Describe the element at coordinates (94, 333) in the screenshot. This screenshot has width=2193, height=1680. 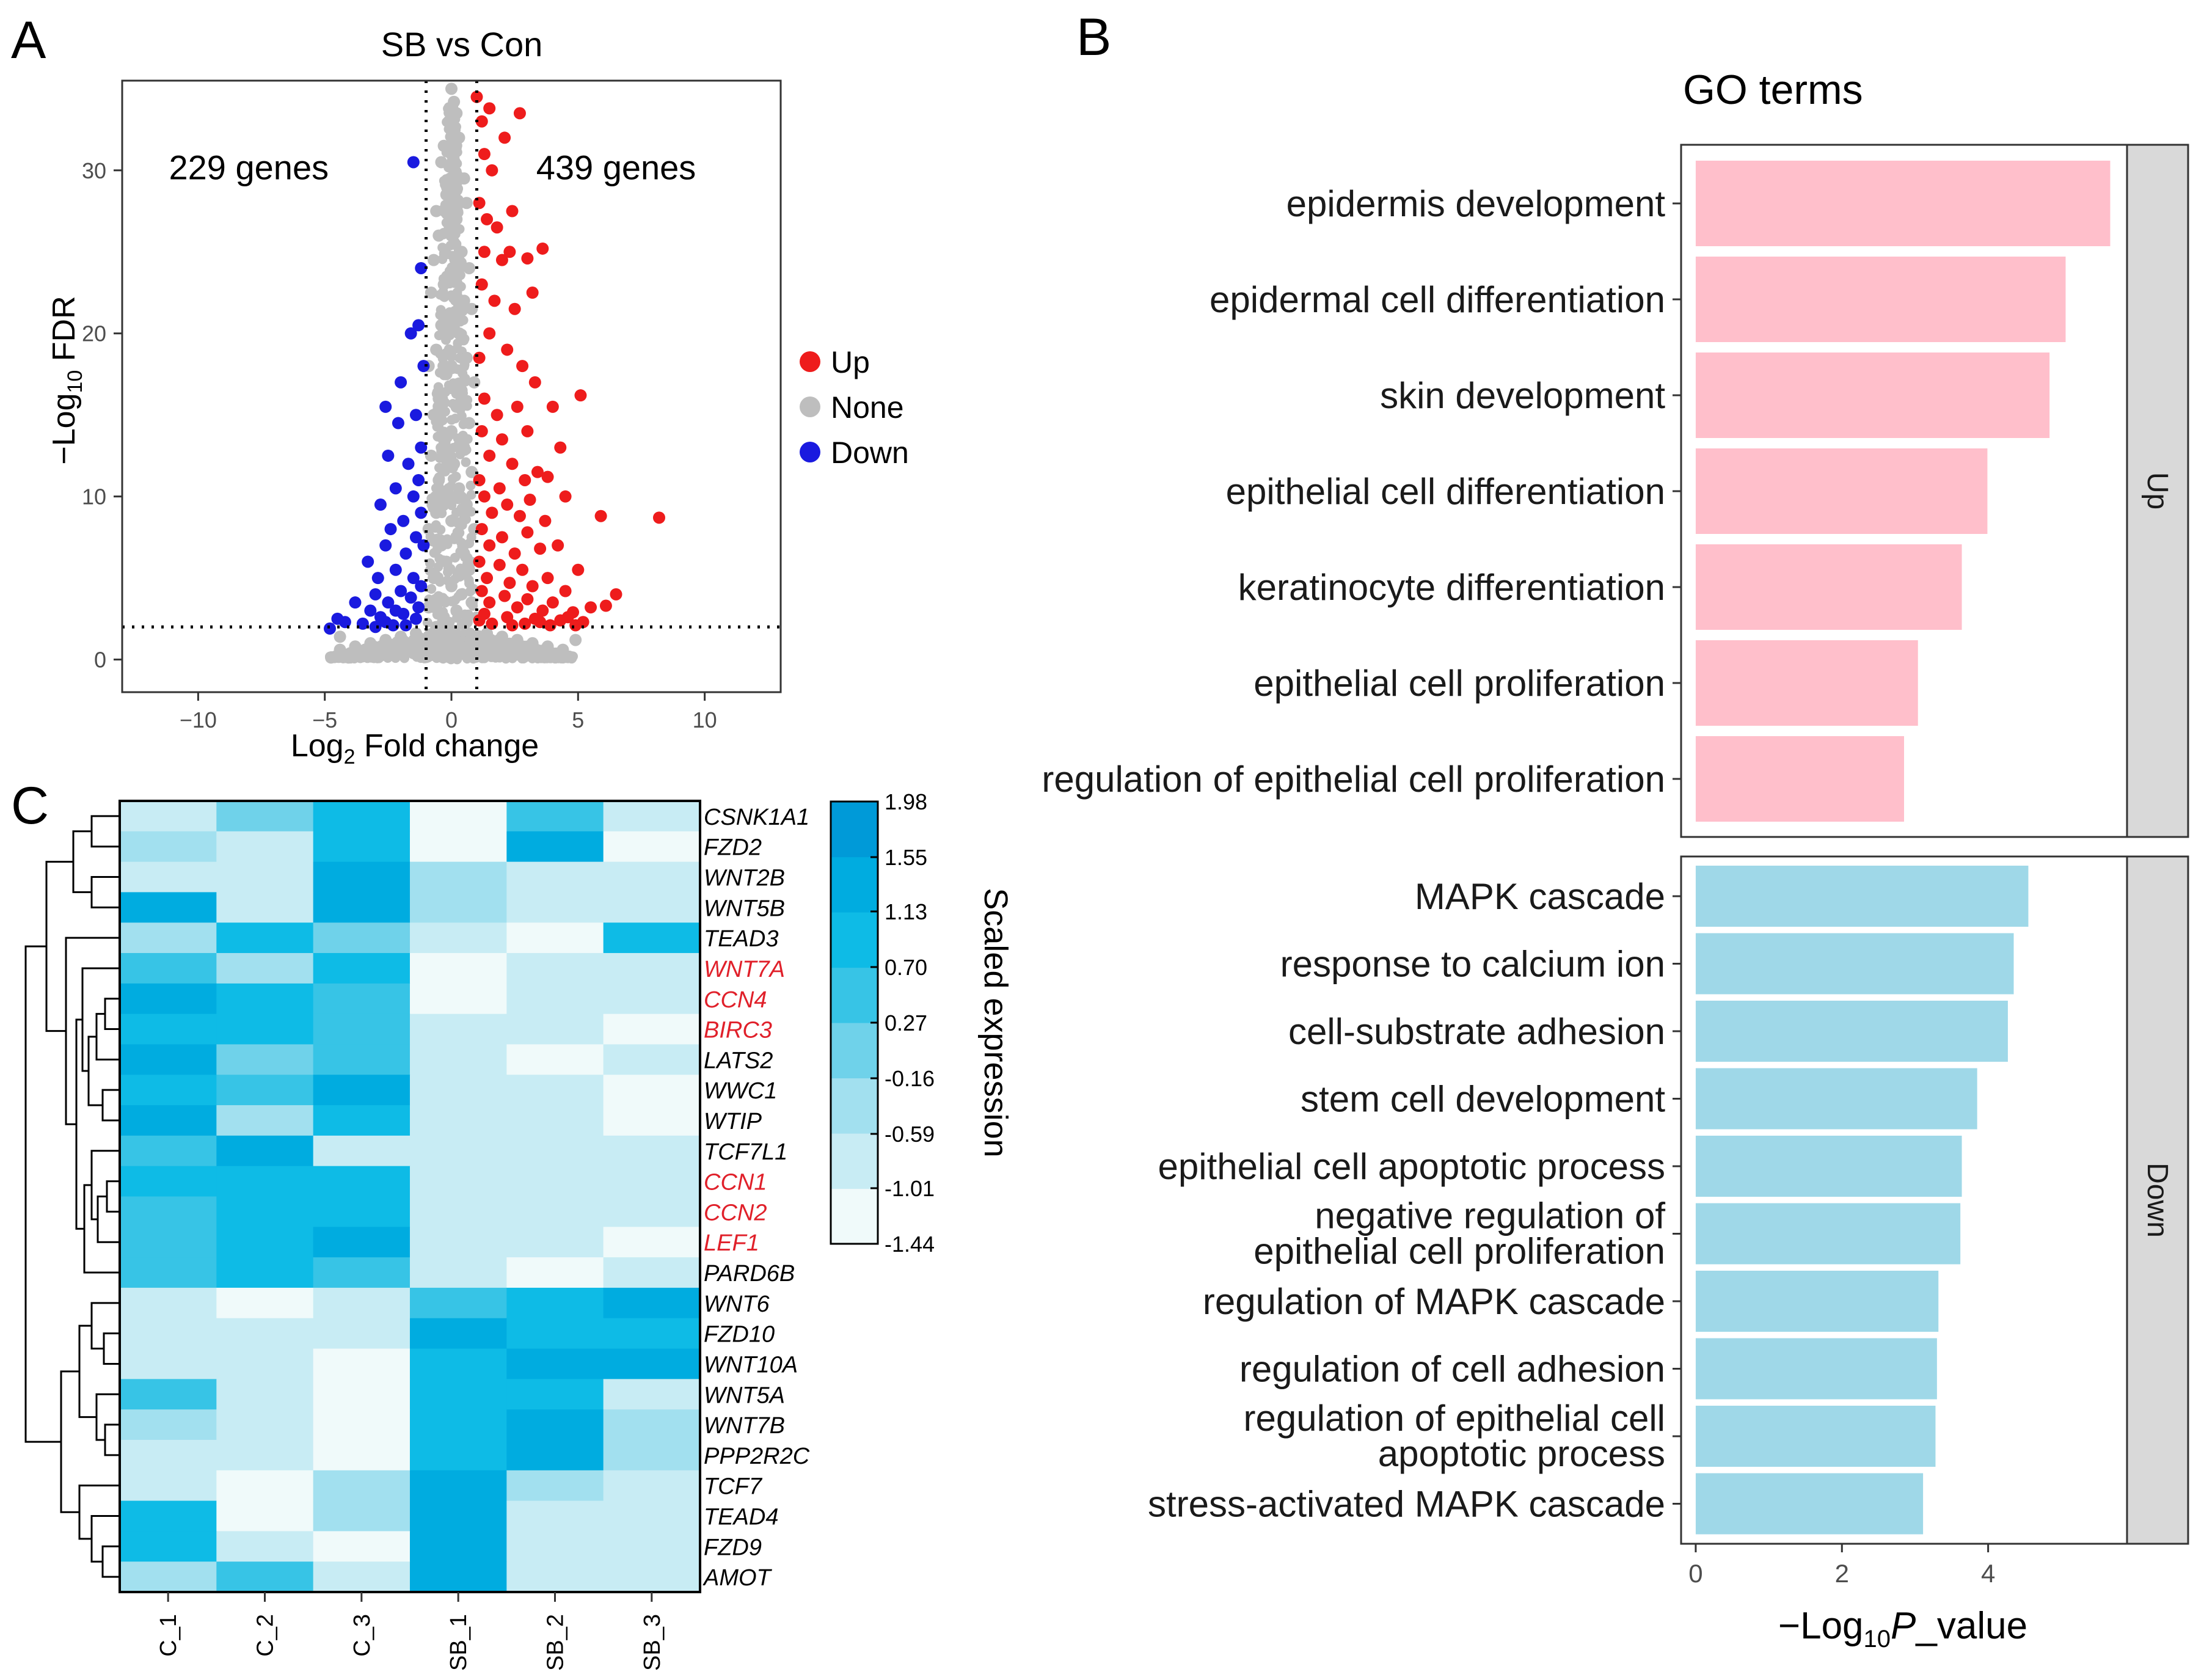
I see `y-tick-label: 20` at that location.